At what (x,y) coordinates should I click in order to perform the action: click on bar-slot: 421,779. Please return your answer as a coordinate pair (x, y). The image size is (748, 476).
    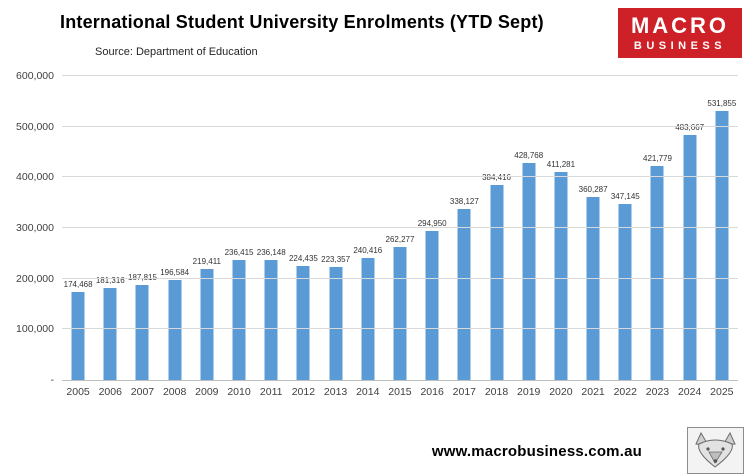
    Looking at the image, I should click on (657, 228).